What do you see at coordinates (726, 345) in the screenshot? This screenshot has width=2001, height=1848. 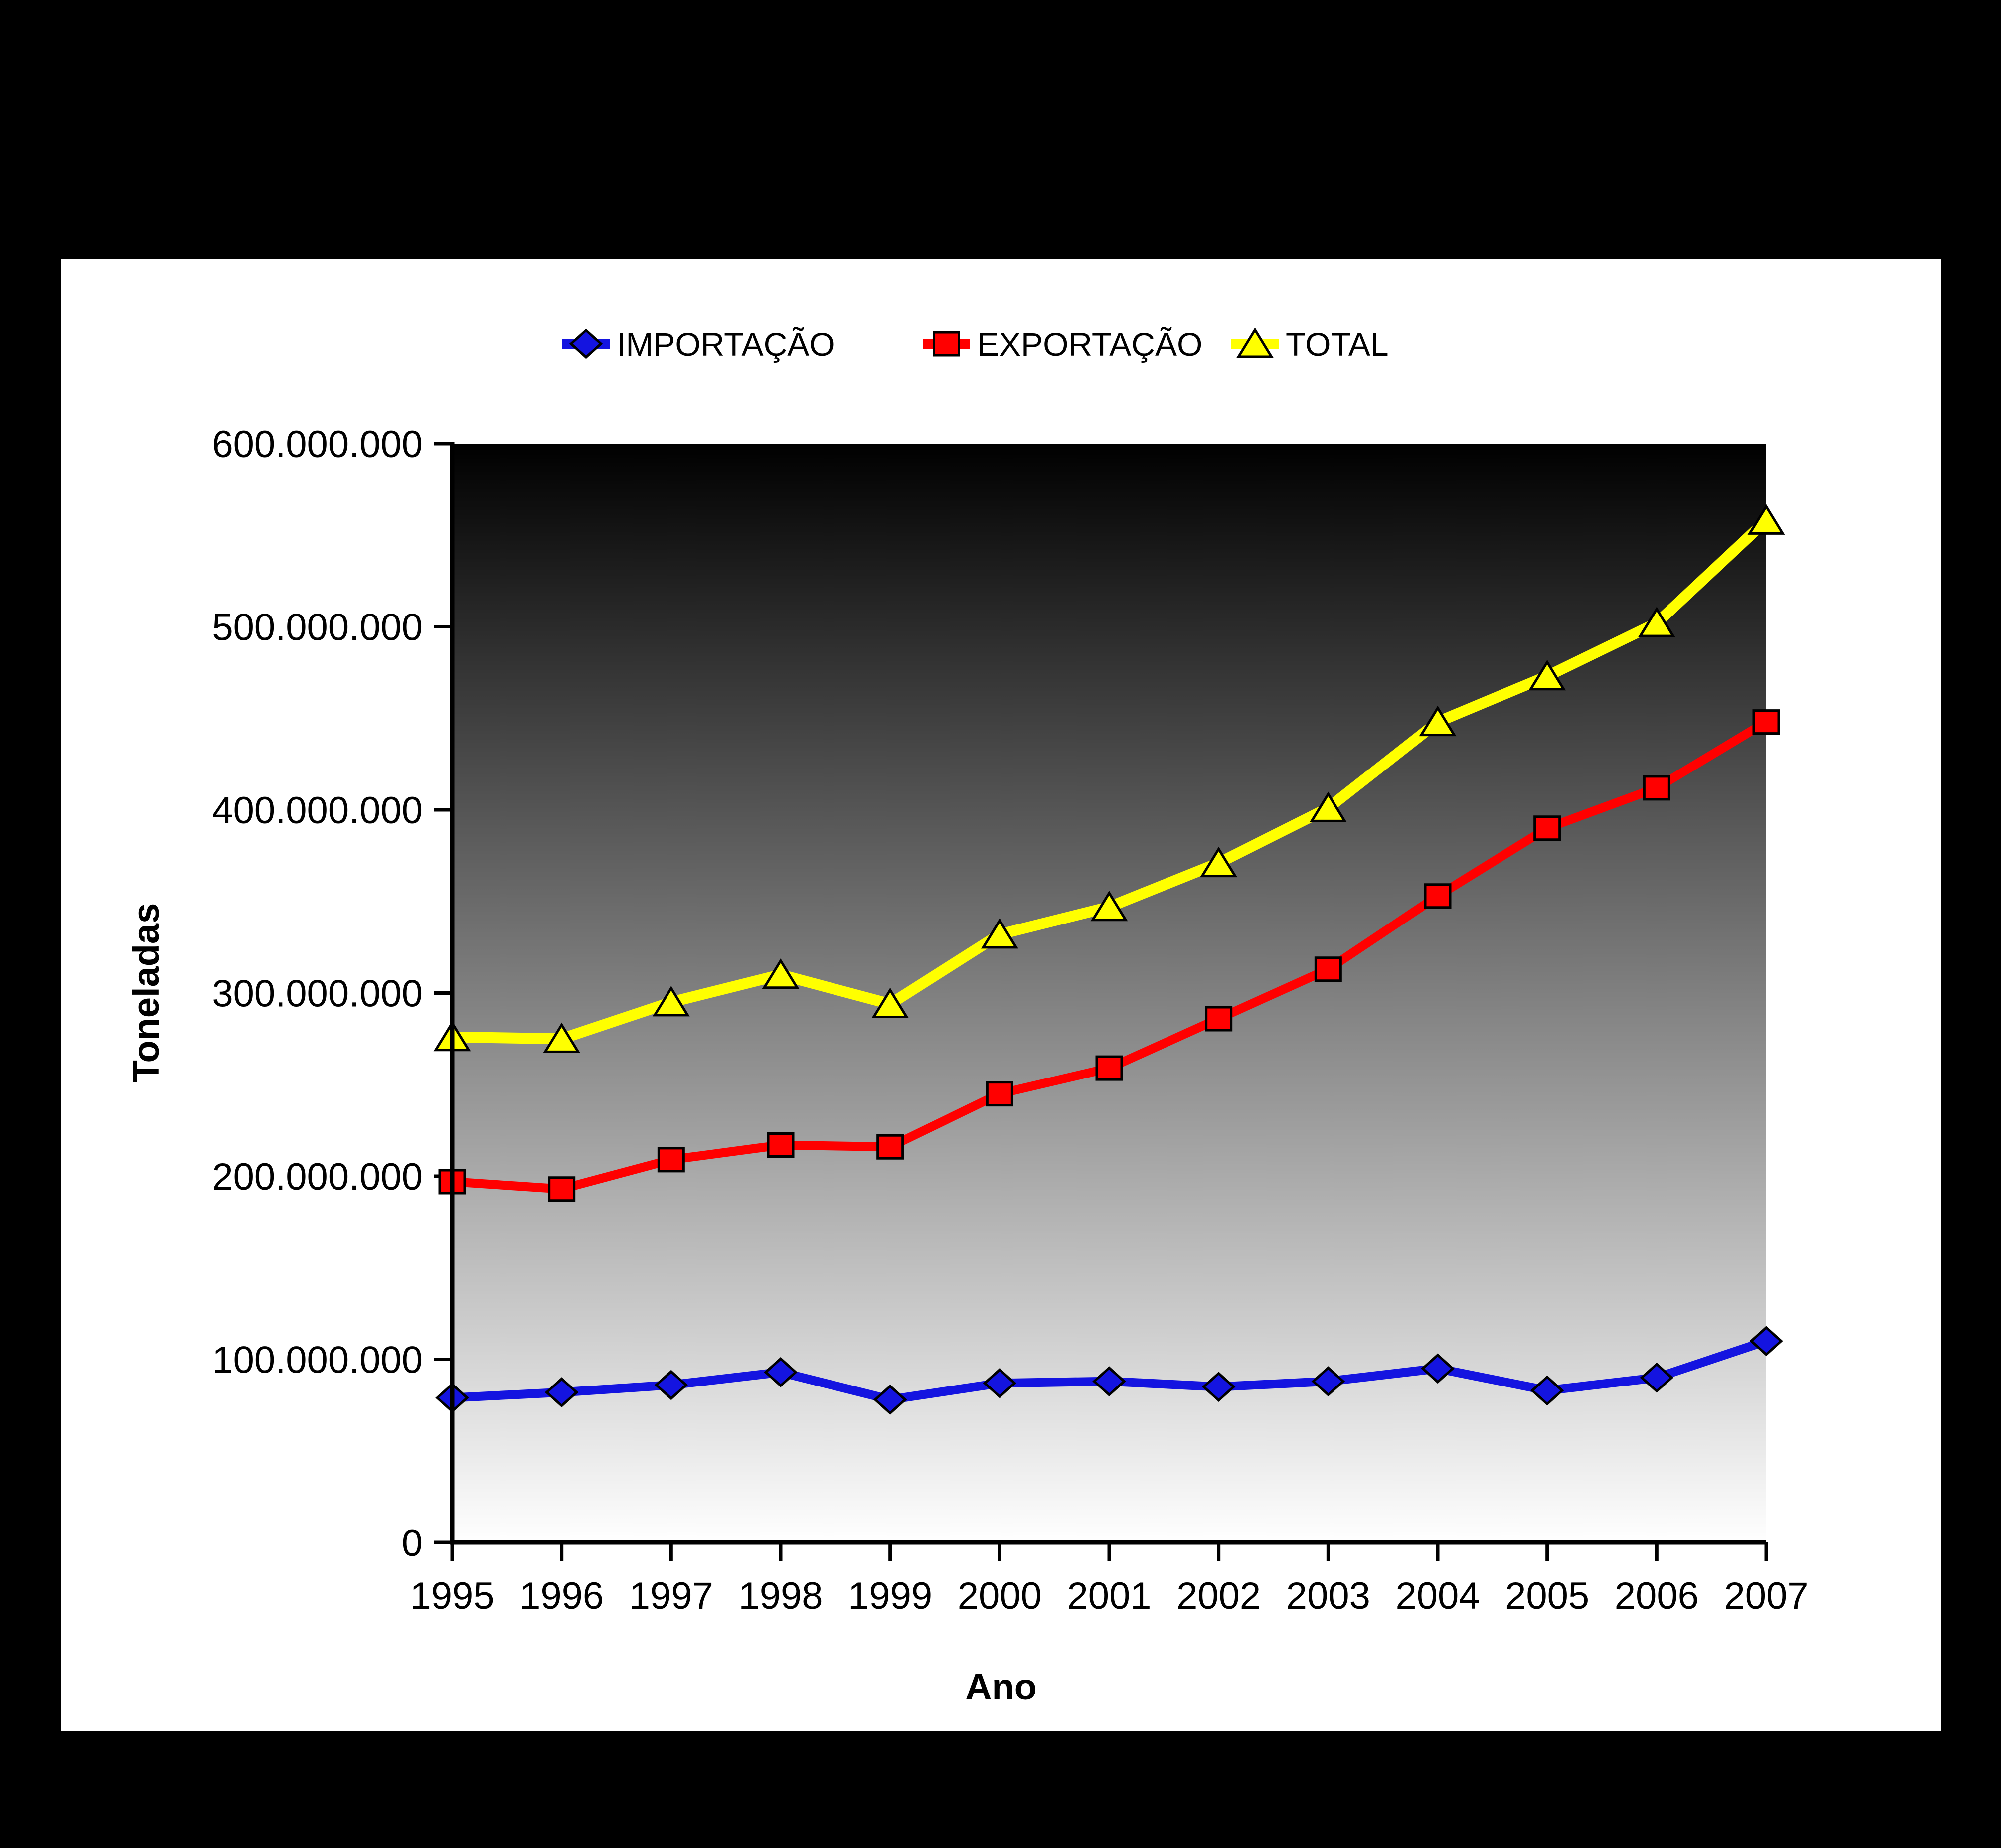 I see `legend-label: IMPORTAÇÃO` at bounding box center [726, 345].